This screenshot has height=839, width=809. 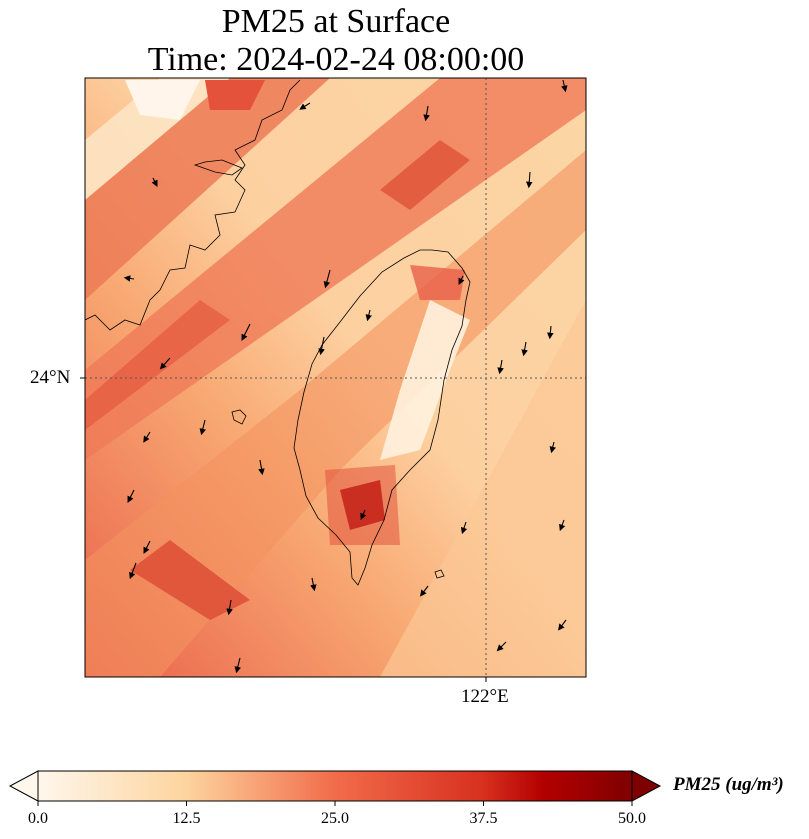 What do you see at coordinates (190, 580) in the screenshot?
I see `core-band-south` at bounding box center [190, 580].